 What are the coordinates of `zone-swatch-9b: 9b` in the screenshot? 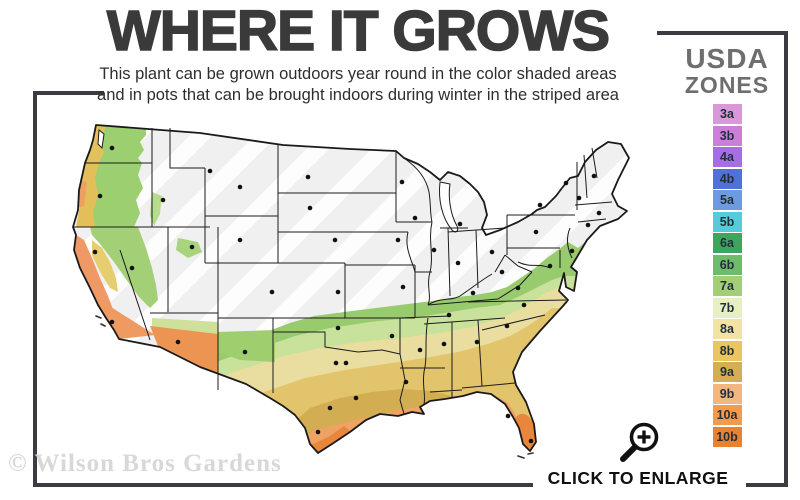 It's located at (727, 393).